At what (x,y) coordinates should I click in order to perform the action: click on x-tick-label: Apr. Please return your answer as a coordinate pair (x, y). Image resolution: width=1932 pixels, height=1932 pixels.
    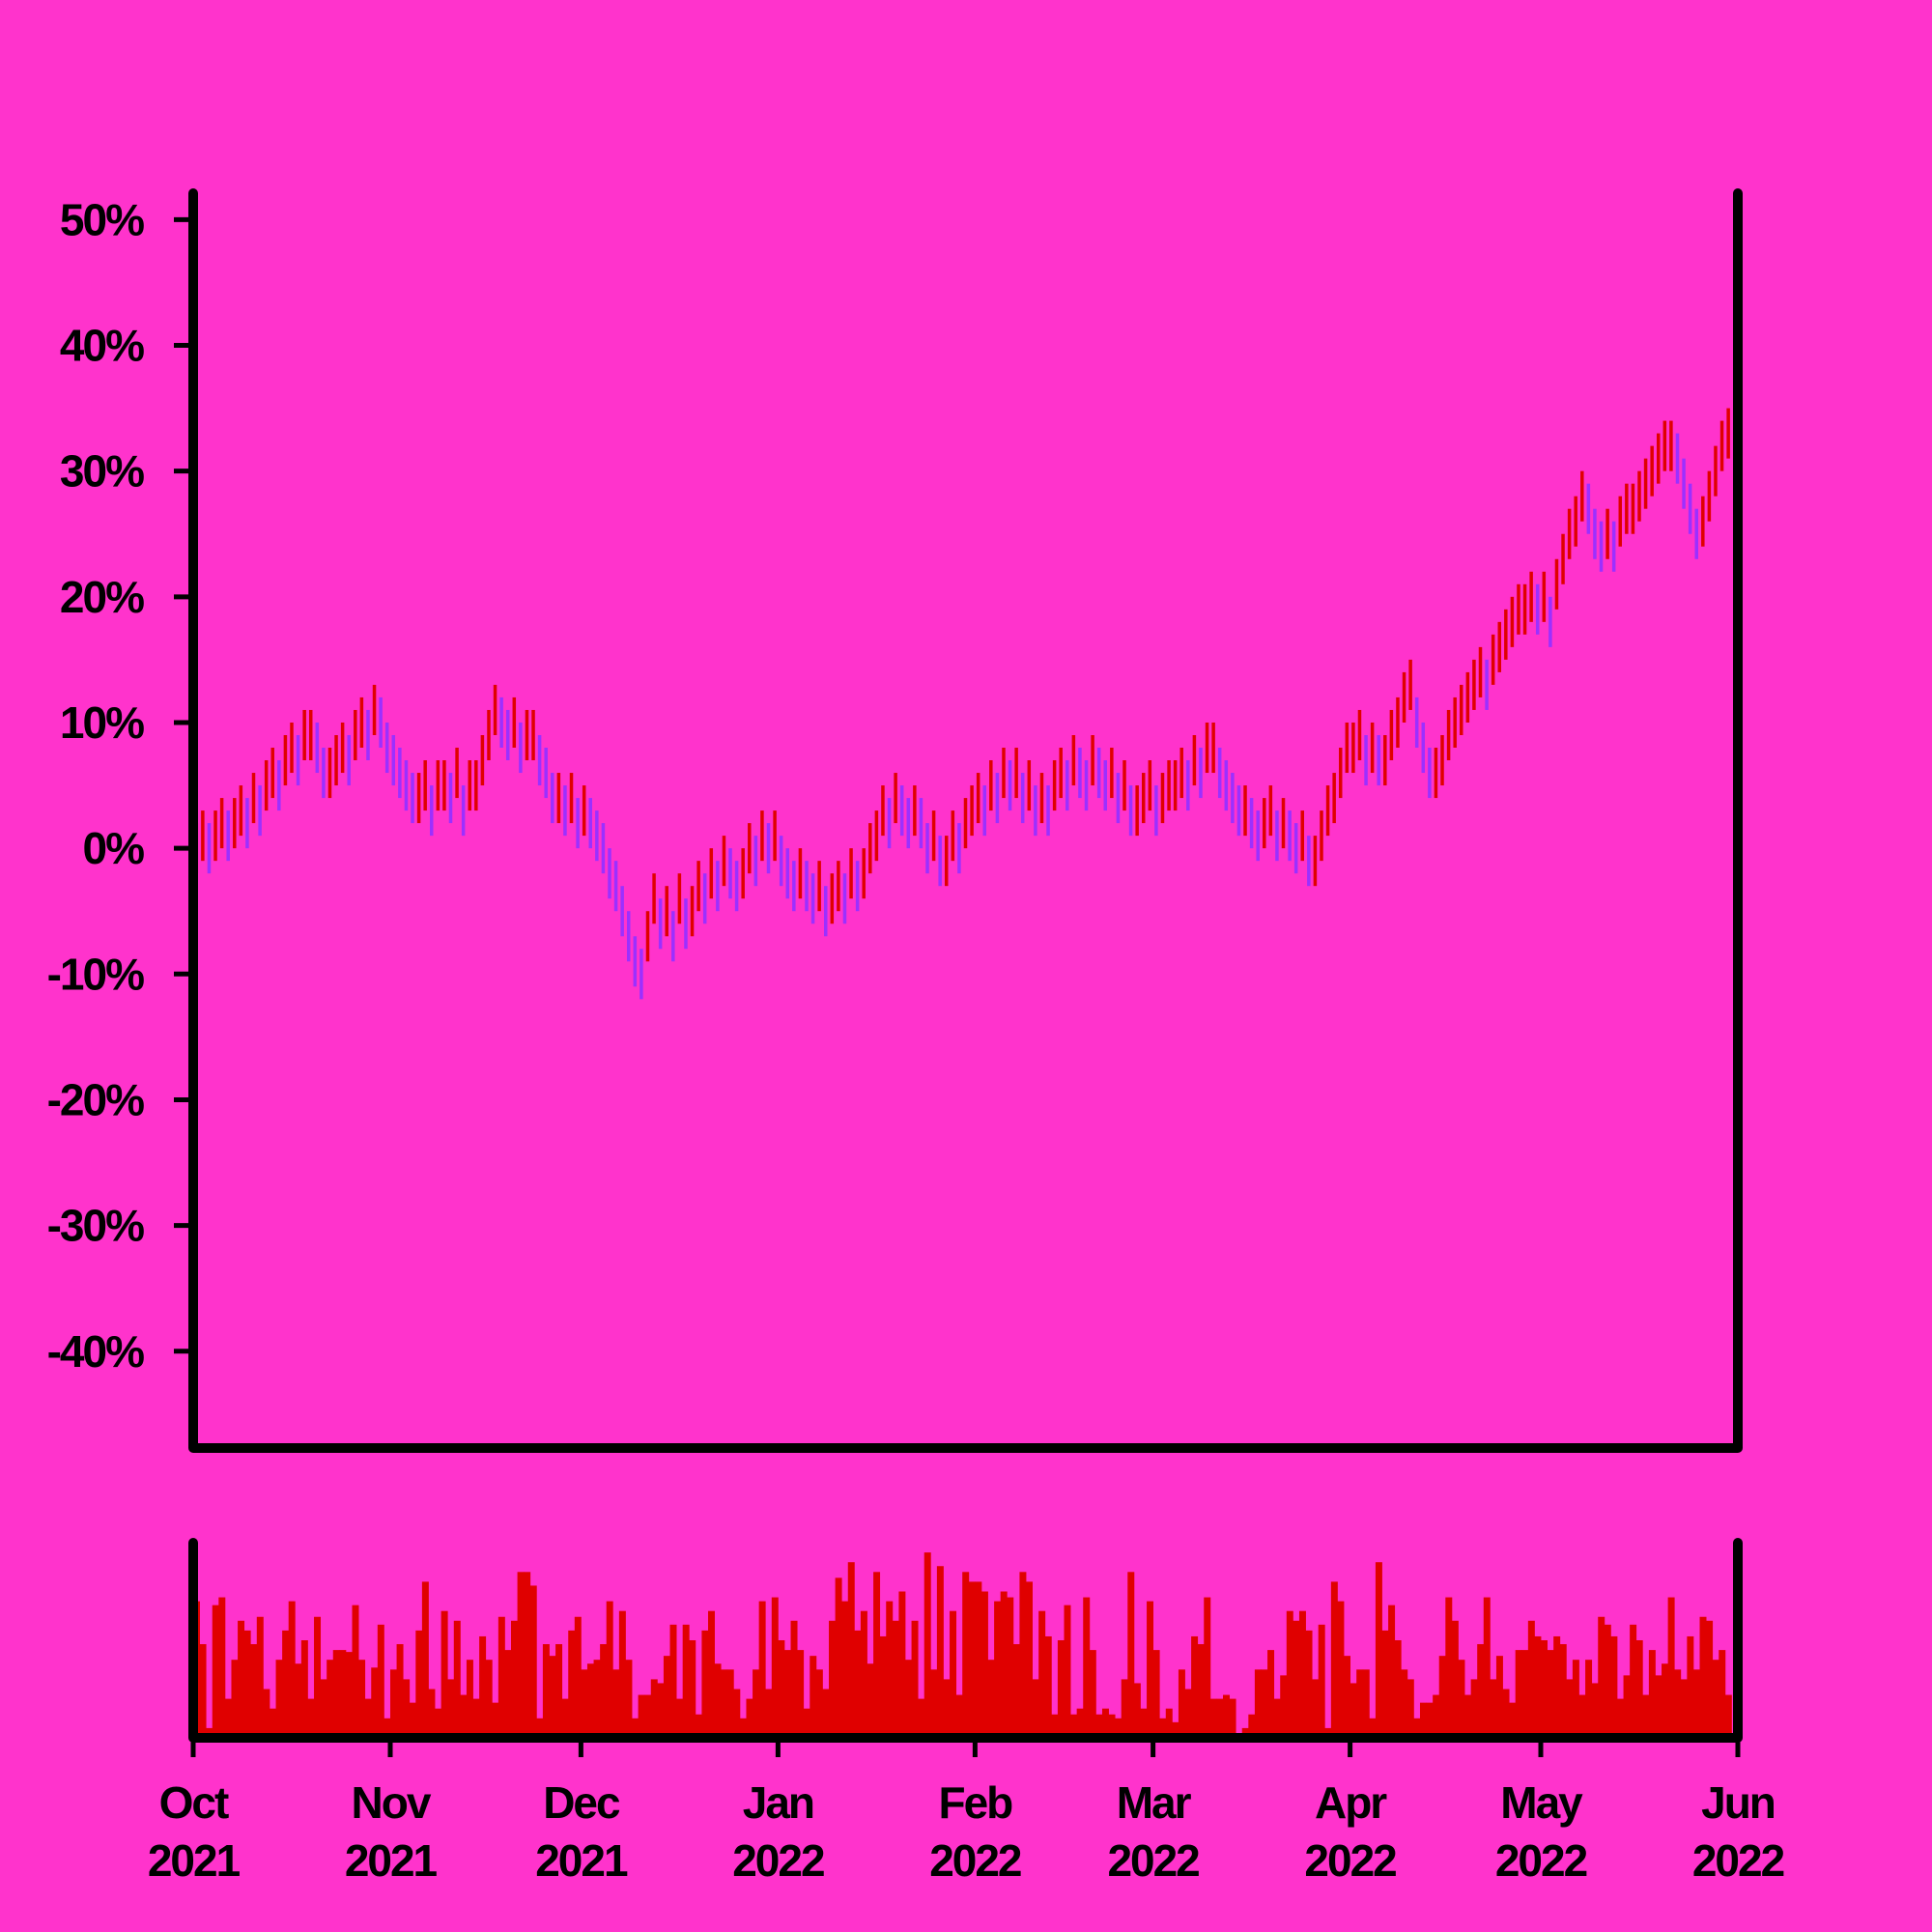
    Looking at the image, I should click on (1351, 1802).